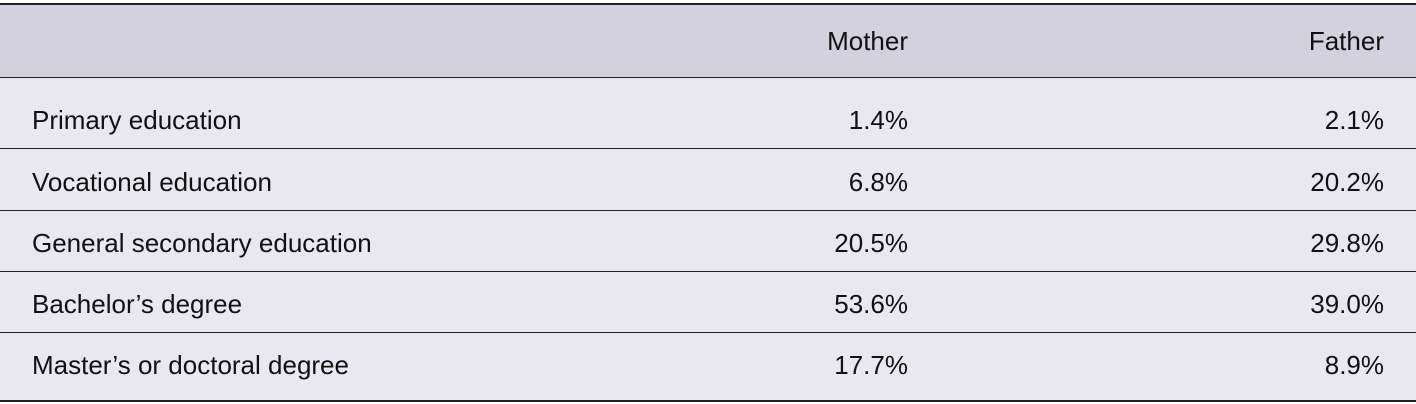  What do you see at coordinates (152, 182) in the screenshot?
I see `row-label: Vocational education` at bounding box center [152, 182].